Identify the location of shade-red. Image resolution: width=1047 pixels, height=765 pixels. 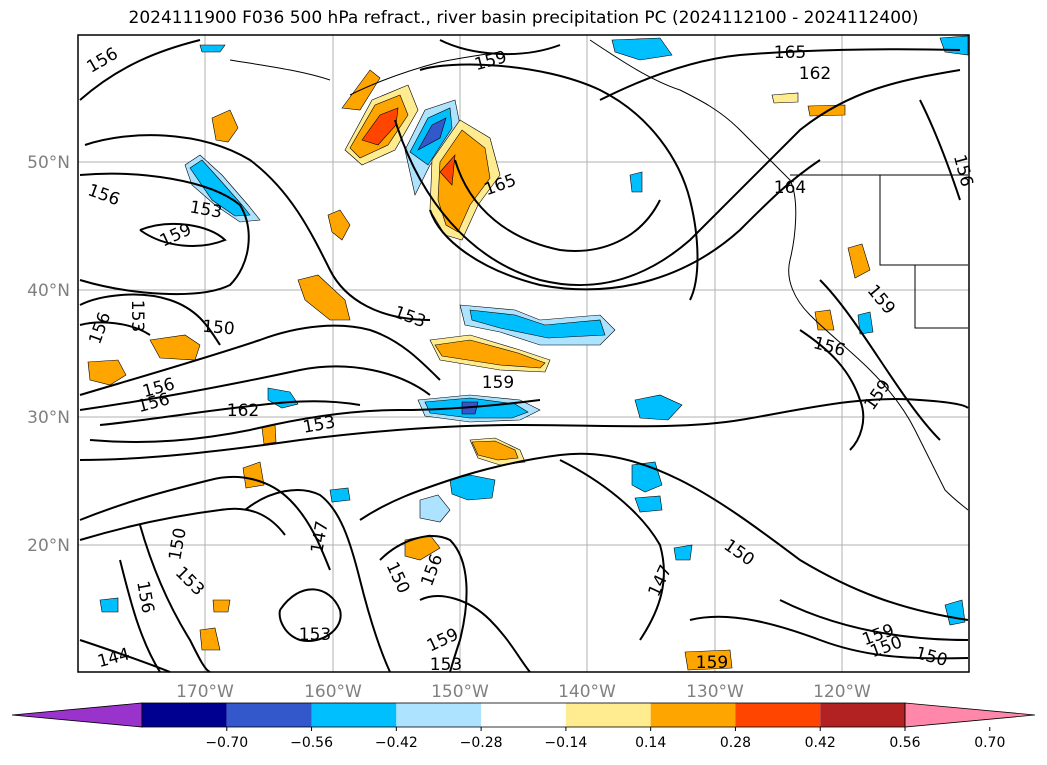
(447, 170).